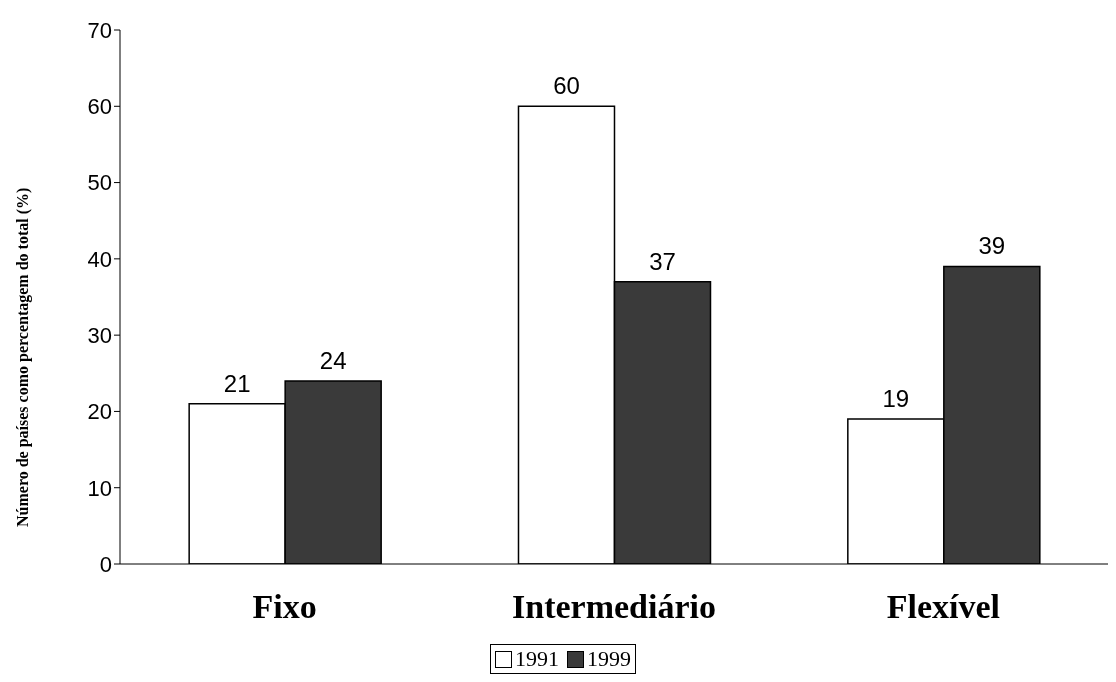  Describe the element at coordinates (99, 488) in the screenshot. I see `y-tick-label: 10` at that location.